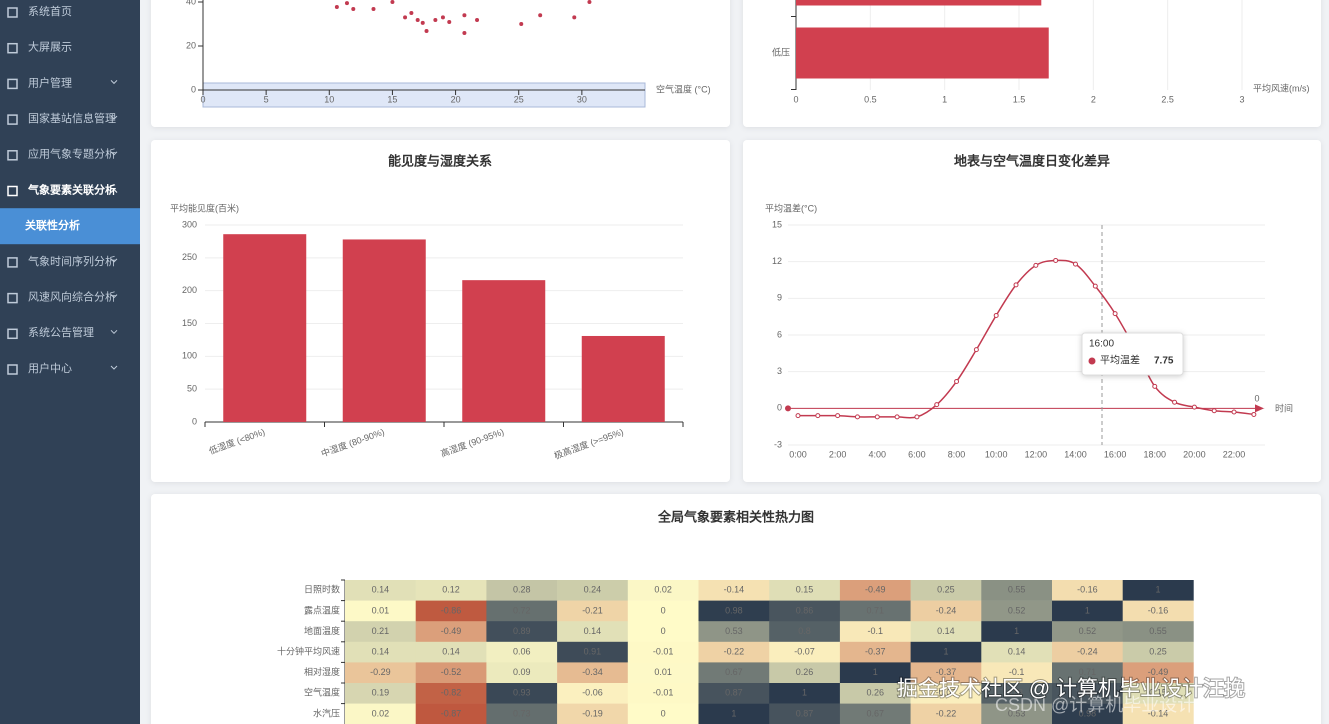  Describe the element at coordinates (522, 610) in the screenshot. I see `cell-label: 0.72` at that location.